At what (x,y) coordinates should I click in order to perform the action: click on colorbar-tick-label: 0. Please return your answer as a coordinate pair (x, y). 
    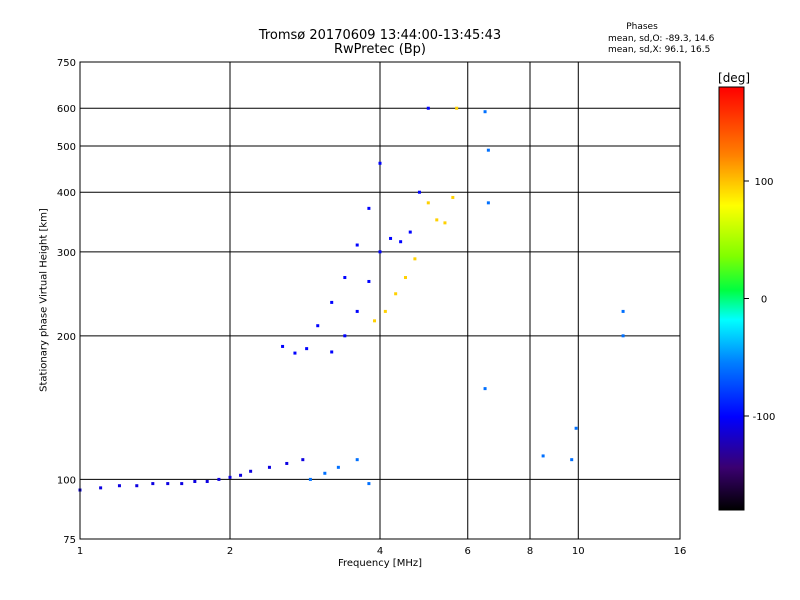
    Looking at the image, I should click on (764, 300).